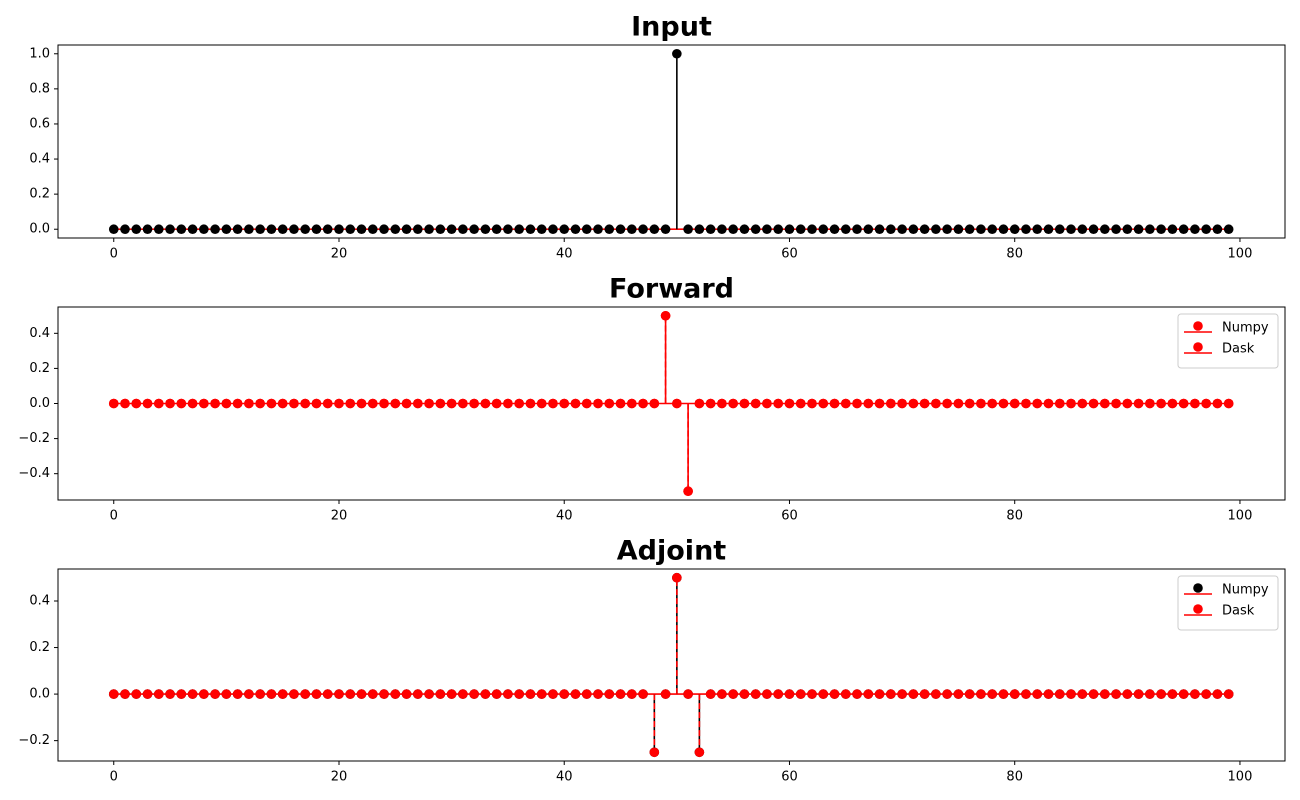 The image size is (1300, 800). What do you see at coordinates (564, 516) in the screenshot?
I see `x-tick-label: 40` at bounding box center [564, 516].